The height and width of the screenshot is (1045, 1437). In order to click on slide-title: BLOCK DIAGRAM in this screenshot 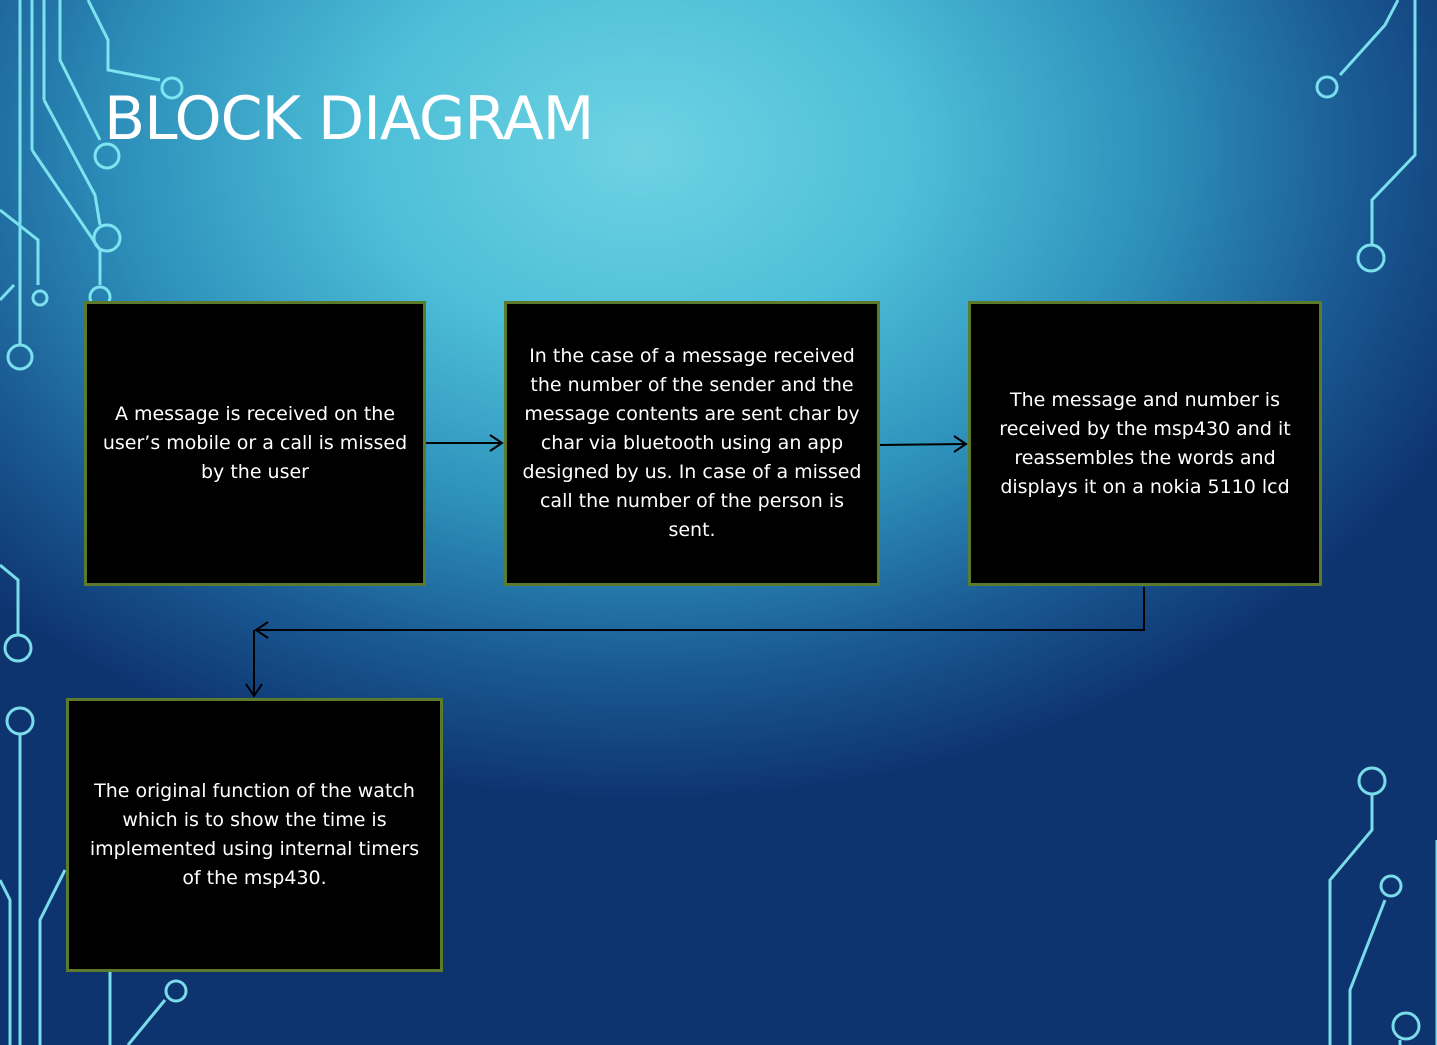, I will do `click(349, 119)`.